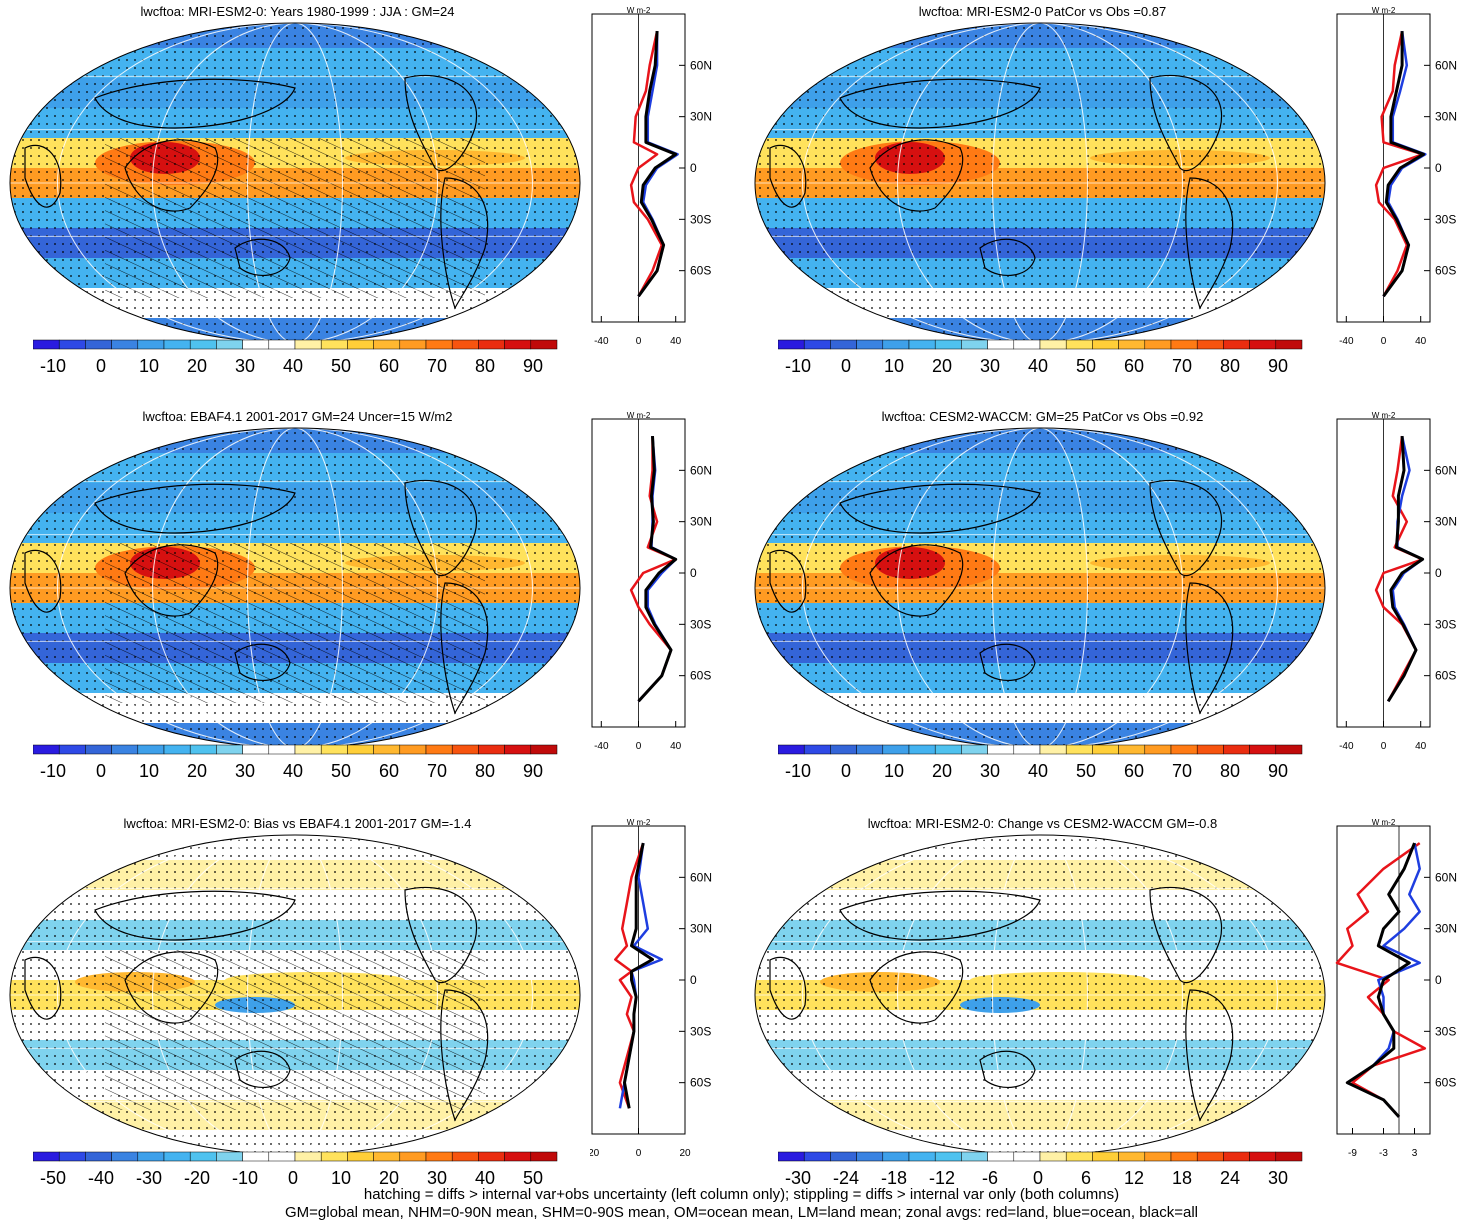  What do you see at coordinates (295, 1030) in the screenshot?
I see `hatching` at bounding box center [295, 1030].